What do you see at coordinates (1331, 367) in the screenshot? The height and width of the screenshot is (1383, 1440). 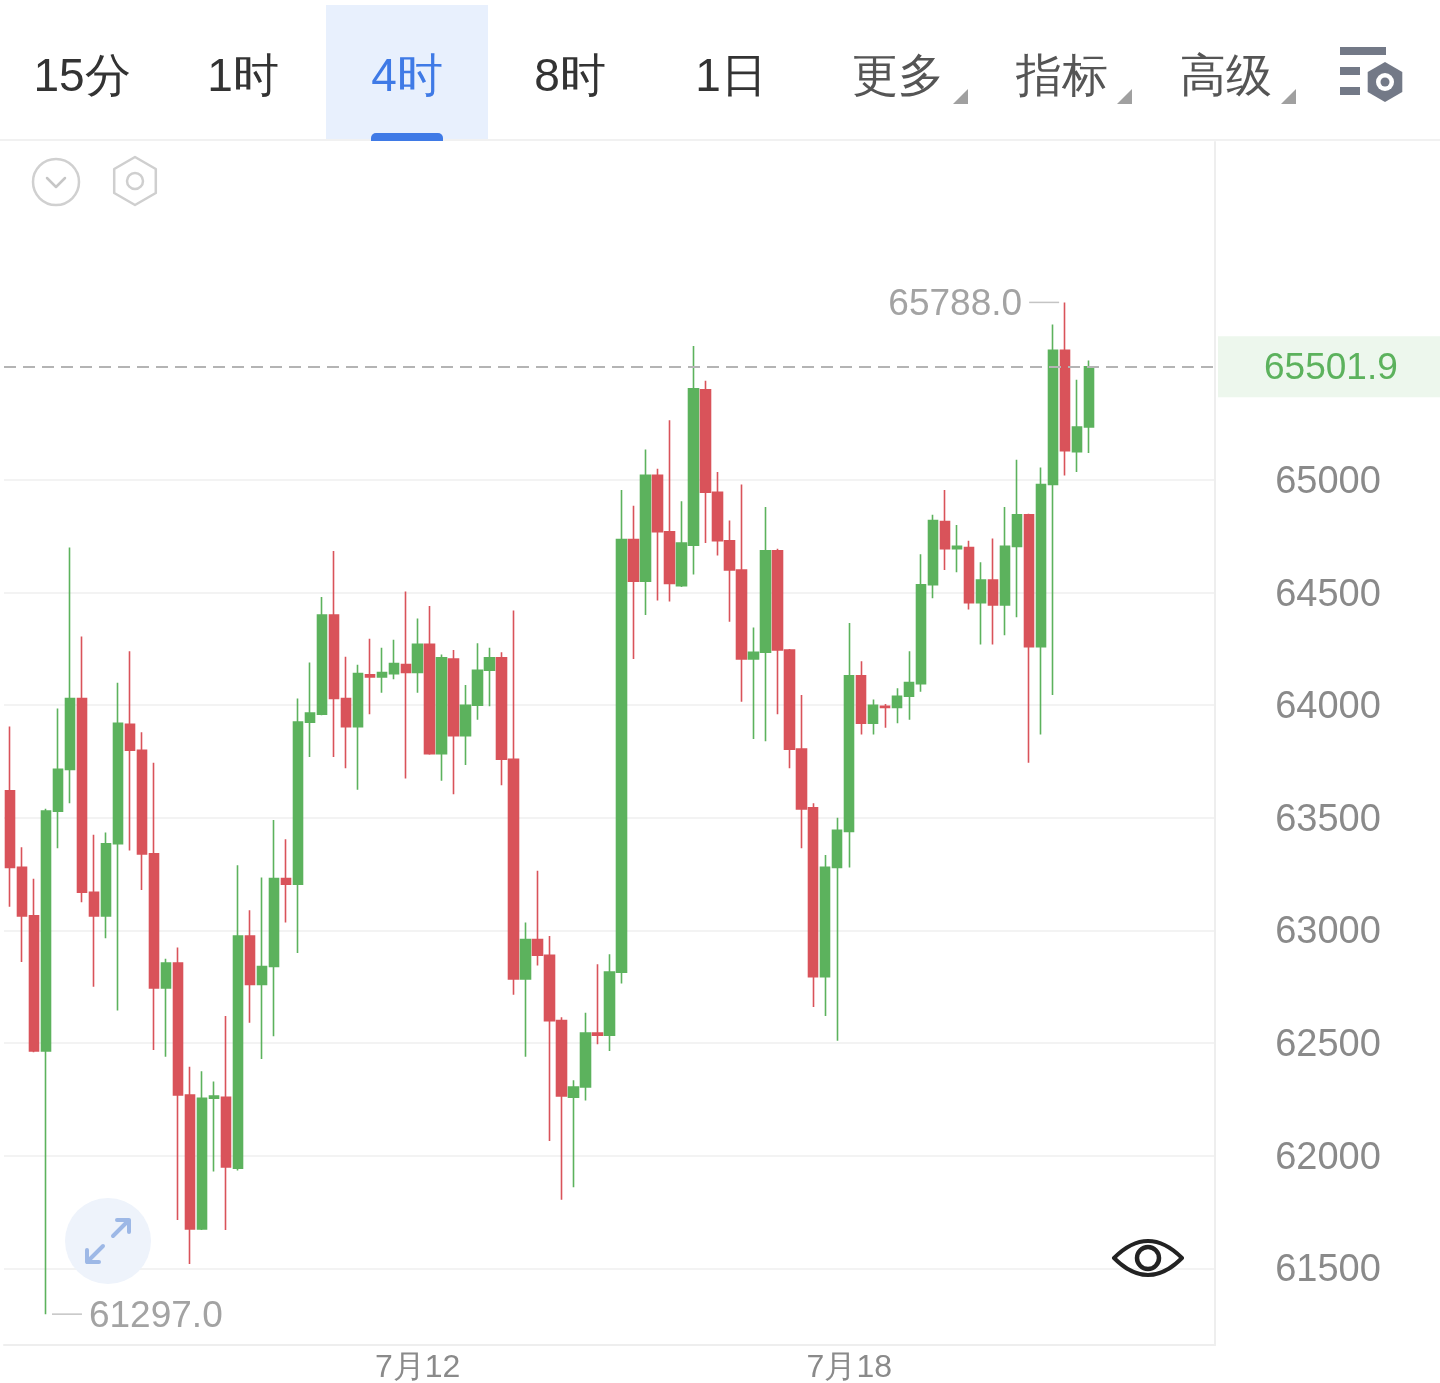 I see `ref-line-label: 65501.9` at bounding box center [1331, 367].